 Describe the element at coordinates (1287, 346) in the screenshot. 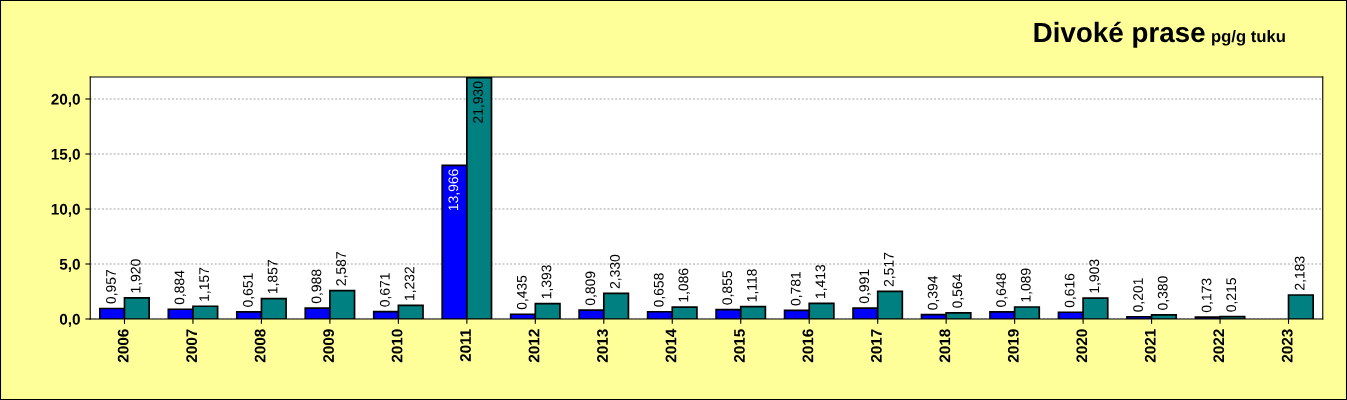

I see `x-tick-label: 2023` at that location.